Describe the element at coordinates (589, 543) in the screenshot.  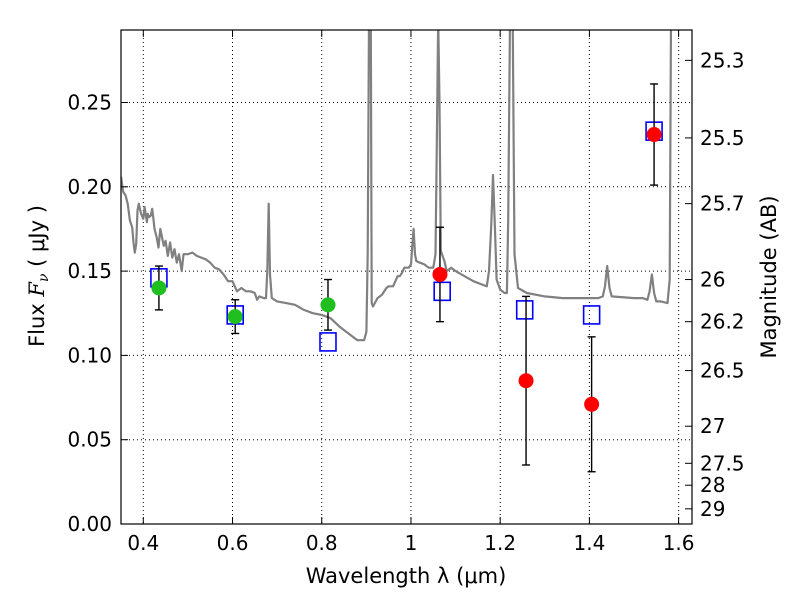
I see `x-tick-label: 1.4` at that location.